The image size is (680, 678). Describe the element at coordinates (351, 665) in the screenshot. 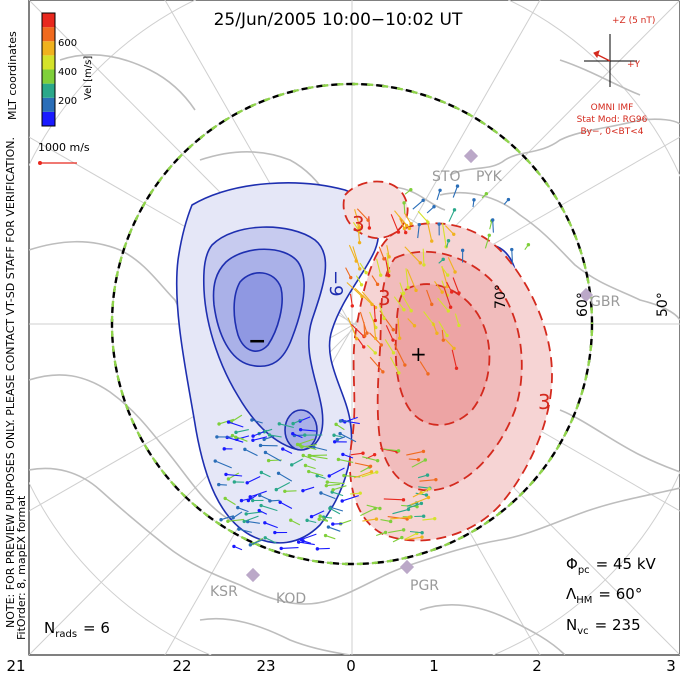

I see `mlt-tick-0: 0` at that location.